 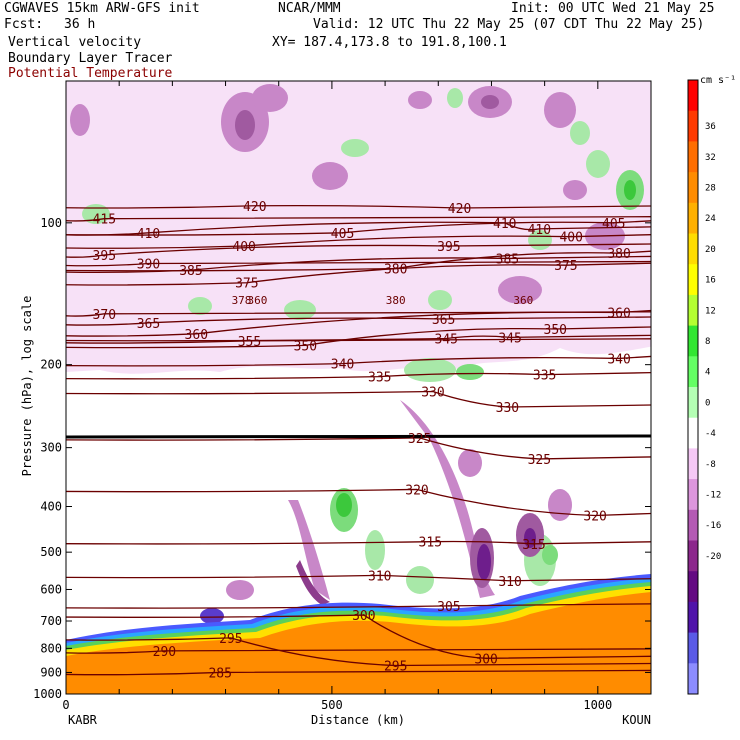 What do you see at coordinates (707, 403) in the screenshot?
I see `colorbar-level-label: 0` at bounding box center [707, 403].